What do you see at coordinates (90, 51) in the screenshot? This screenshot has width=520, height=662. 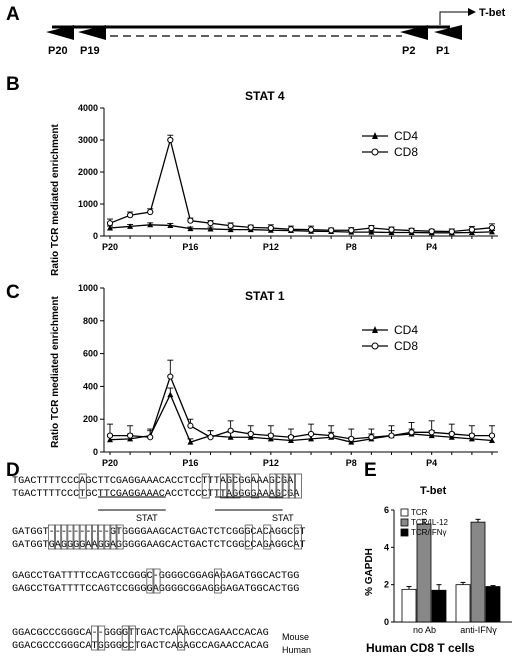 I see `primer-label-p19: P19` at bounding box center [90, 51].